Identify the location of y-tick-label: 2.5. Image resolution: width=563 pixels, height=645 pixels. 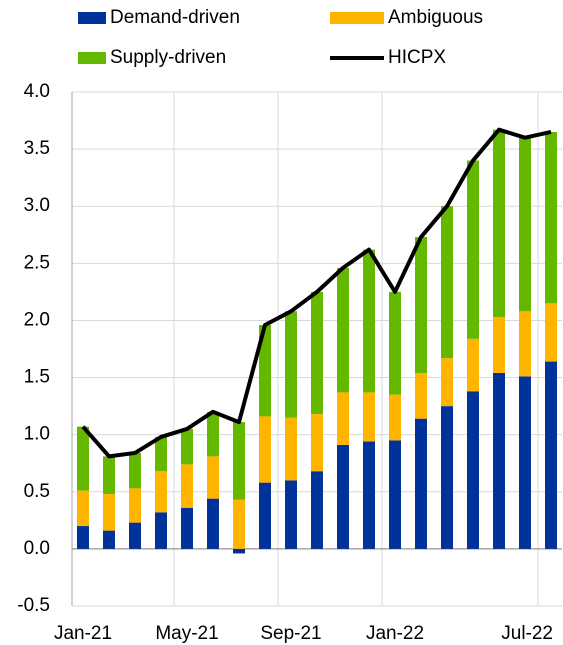
(37, 262).